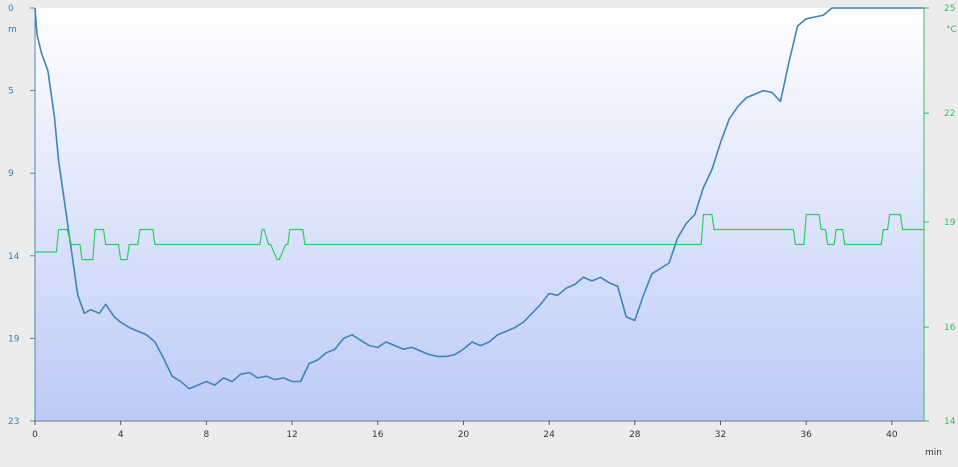 The image size is (958, 467). I want to click on right-axis-unit: °C, so click(951, 30).